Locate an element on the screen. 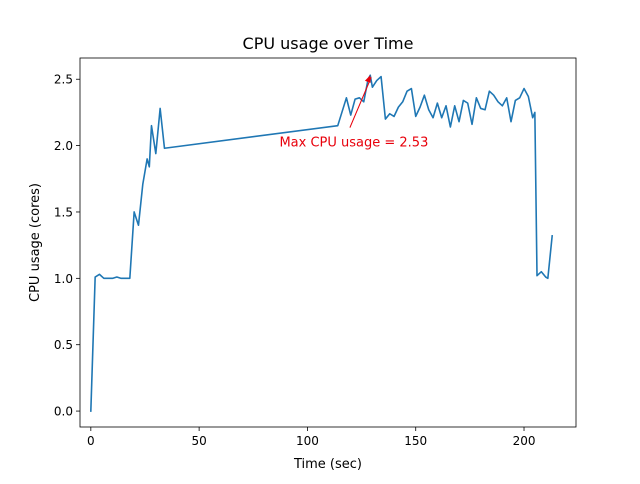  chart-title: CPU usage over Time is located at coordinates (328, 43).